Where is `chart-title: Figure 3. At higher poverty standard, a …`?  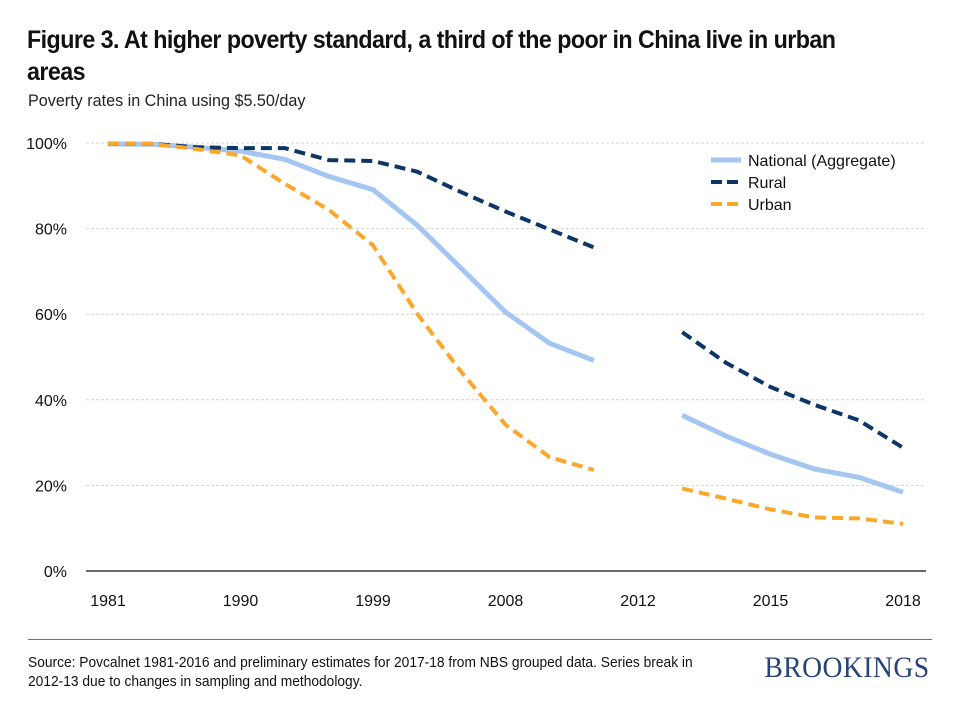
chart-title: Figure 3. At higher poverty standard, a … is located at coordinates (431, 56).